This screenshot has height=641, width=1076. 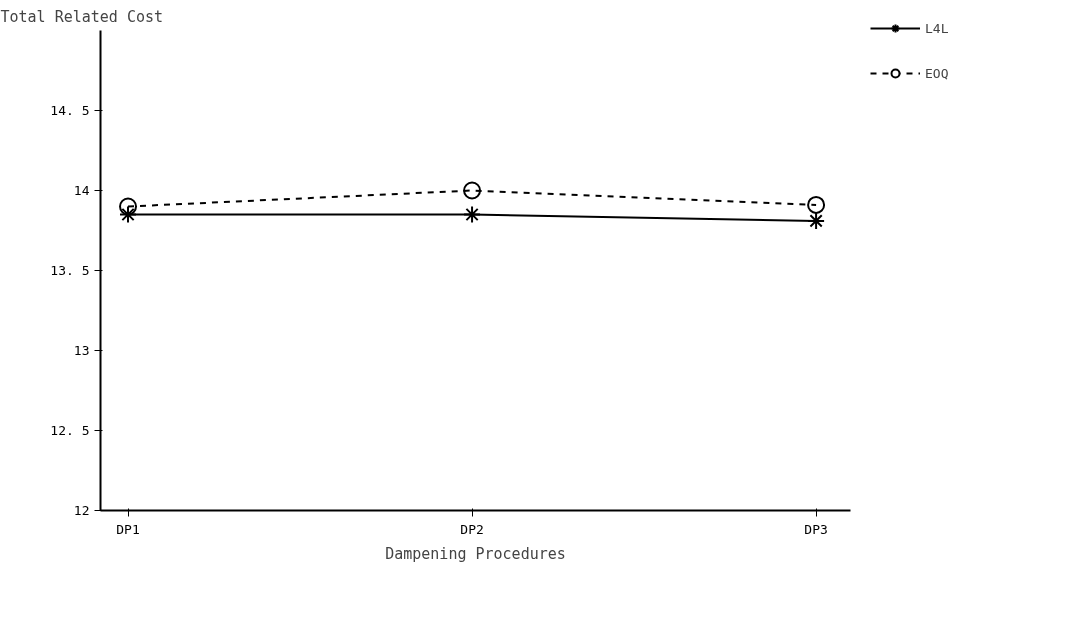 What do you see at coordinates (81, 510) in the screenshot?
I see `y-tick-label: 12` at bounding box center [81, 510].